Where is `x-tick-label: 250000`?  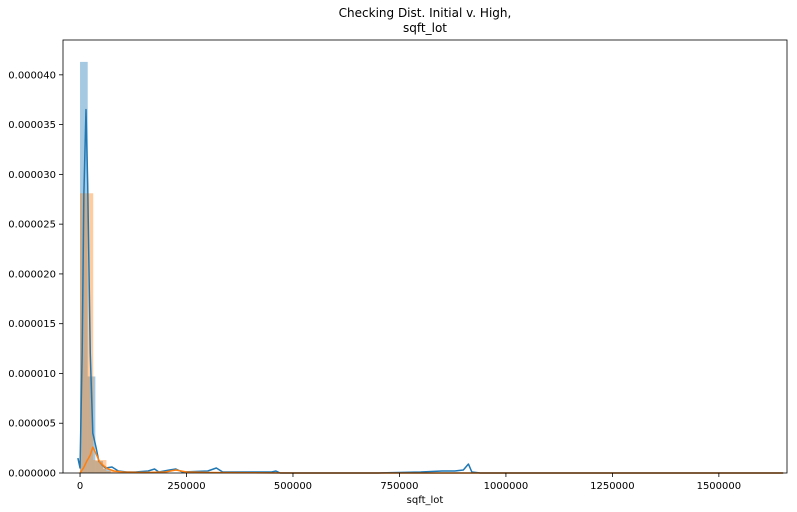 x-tick-label: 250000 is located at coordinates (186, 486).